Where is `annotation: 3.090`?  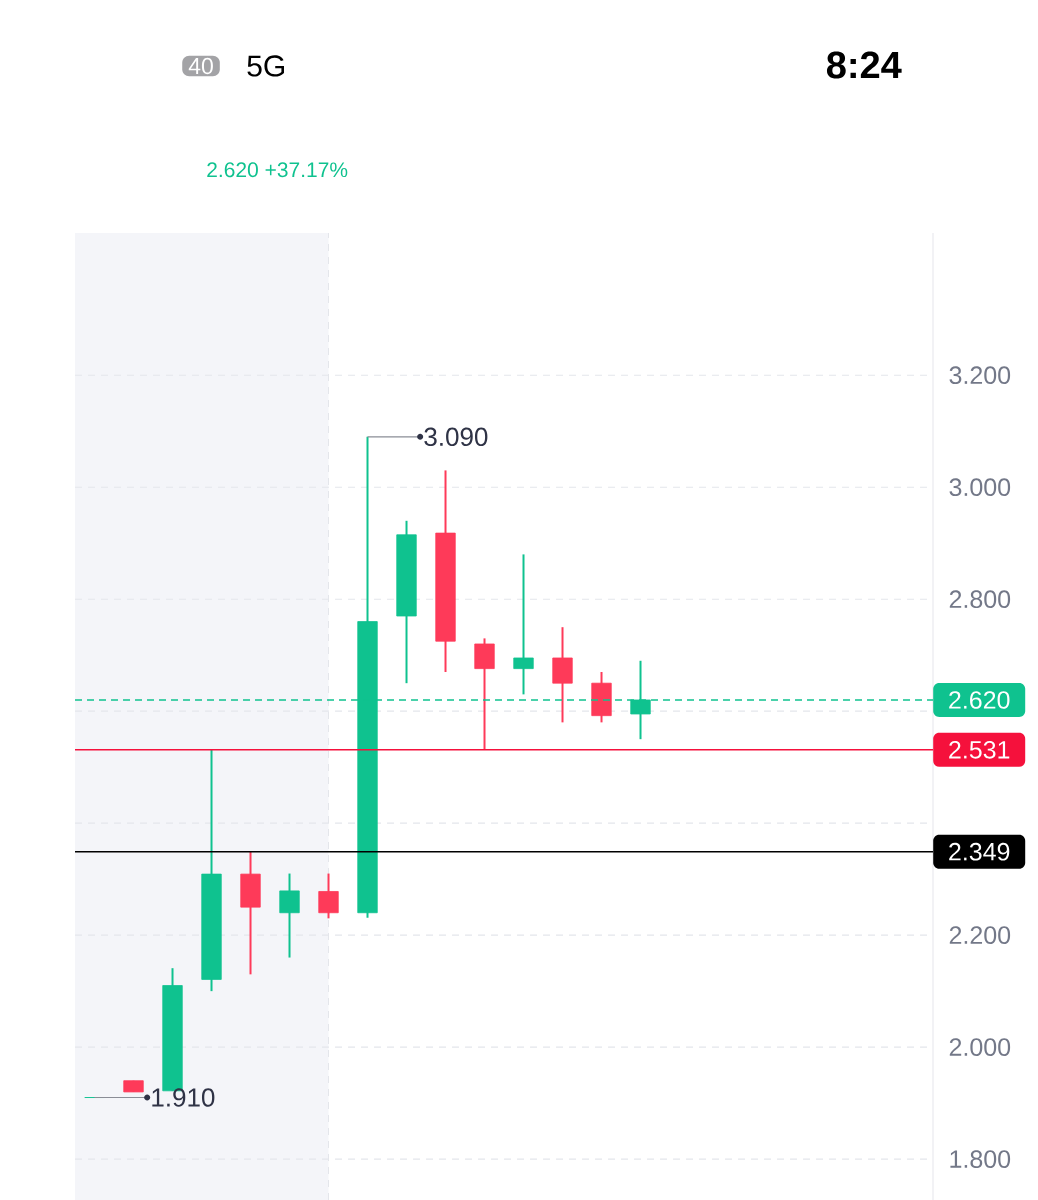 annotation: 3.090 is located at coordinates (456, 437).